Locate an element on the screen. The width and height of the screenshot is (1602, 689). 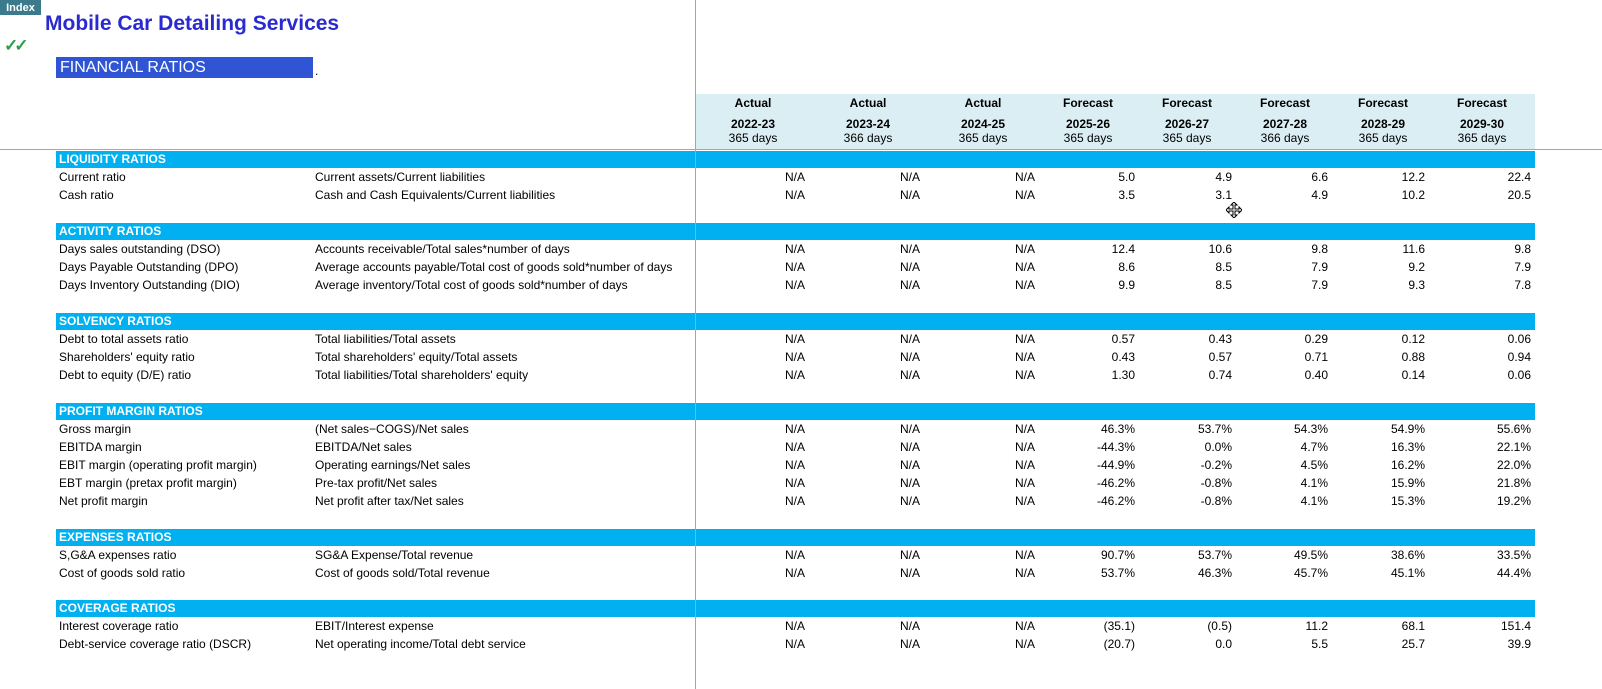
ratio-value: 25.7 is located at coordinates (1413, 644).